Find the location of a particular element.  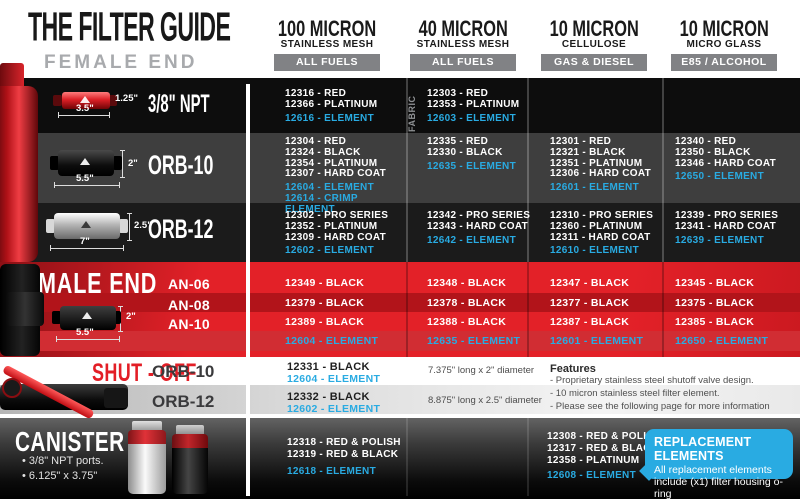

shutoff-heading-wrap: SHUT - OFF is located at coordinates (162, 373).